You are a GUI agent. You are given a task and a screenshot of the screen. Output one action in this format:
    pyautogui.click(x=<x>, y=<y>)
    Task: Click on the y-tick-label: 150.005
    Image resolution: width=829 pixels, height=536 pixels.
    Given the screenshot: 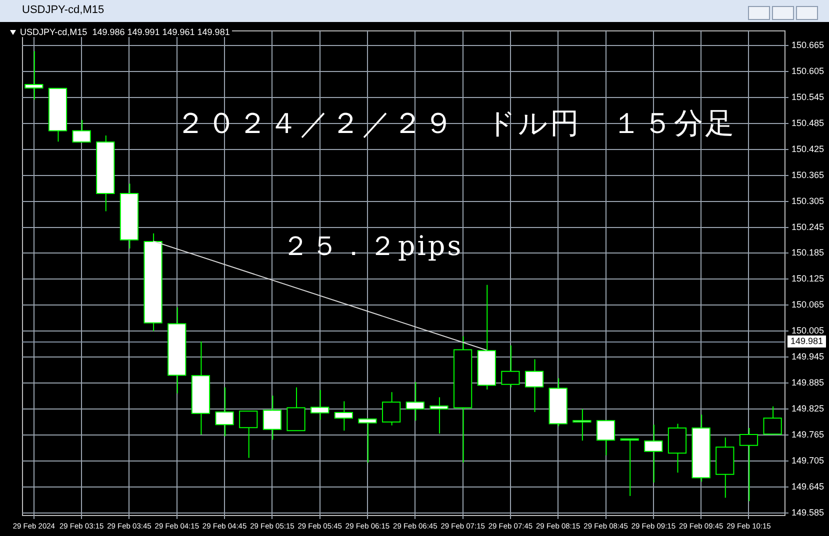 What is the action you would take?
    pyautogui.click(x=807, y=331)
    